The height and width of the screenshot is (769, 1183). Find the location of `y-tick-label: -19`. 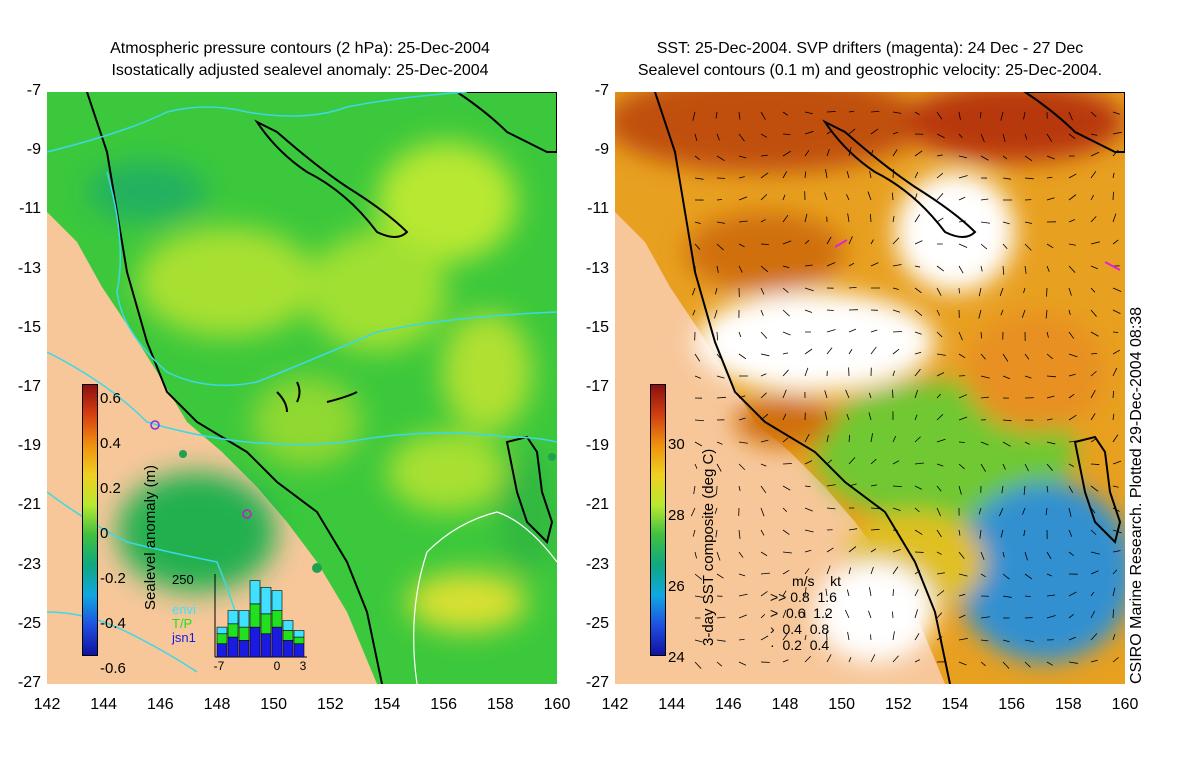

y-tick-label: -19 is located at coordinates (597, 446).